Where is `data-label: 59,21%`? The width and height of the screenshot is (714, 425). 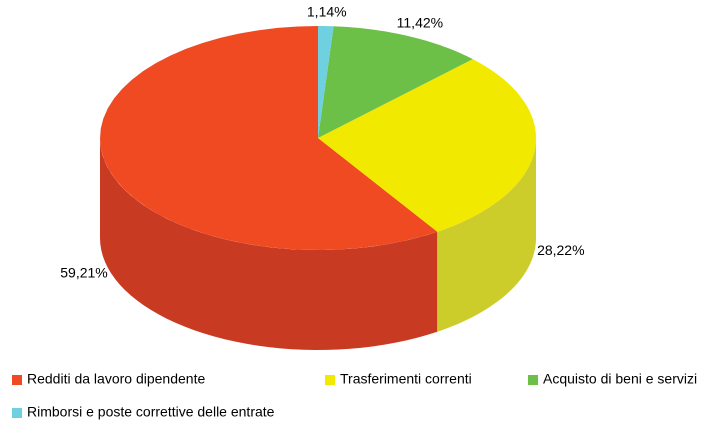
data-label: 59,21% is located at coordinates (83, 273).